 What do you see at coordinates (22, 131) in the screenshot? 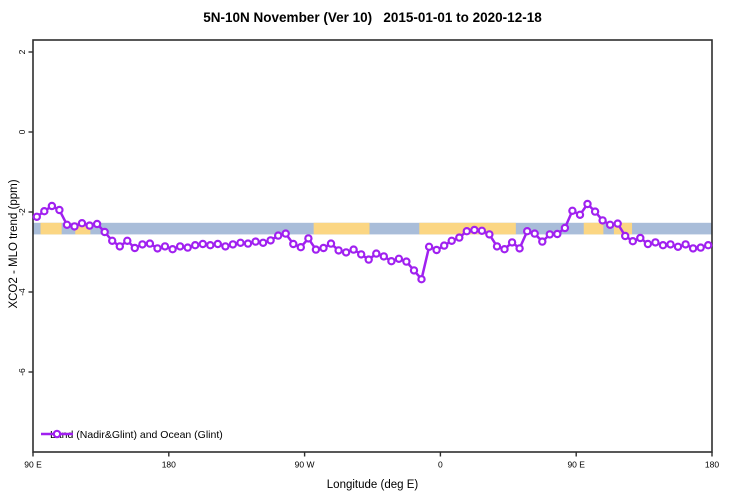
I see `y-tick-label: 0` at bounding box center [22, 131].